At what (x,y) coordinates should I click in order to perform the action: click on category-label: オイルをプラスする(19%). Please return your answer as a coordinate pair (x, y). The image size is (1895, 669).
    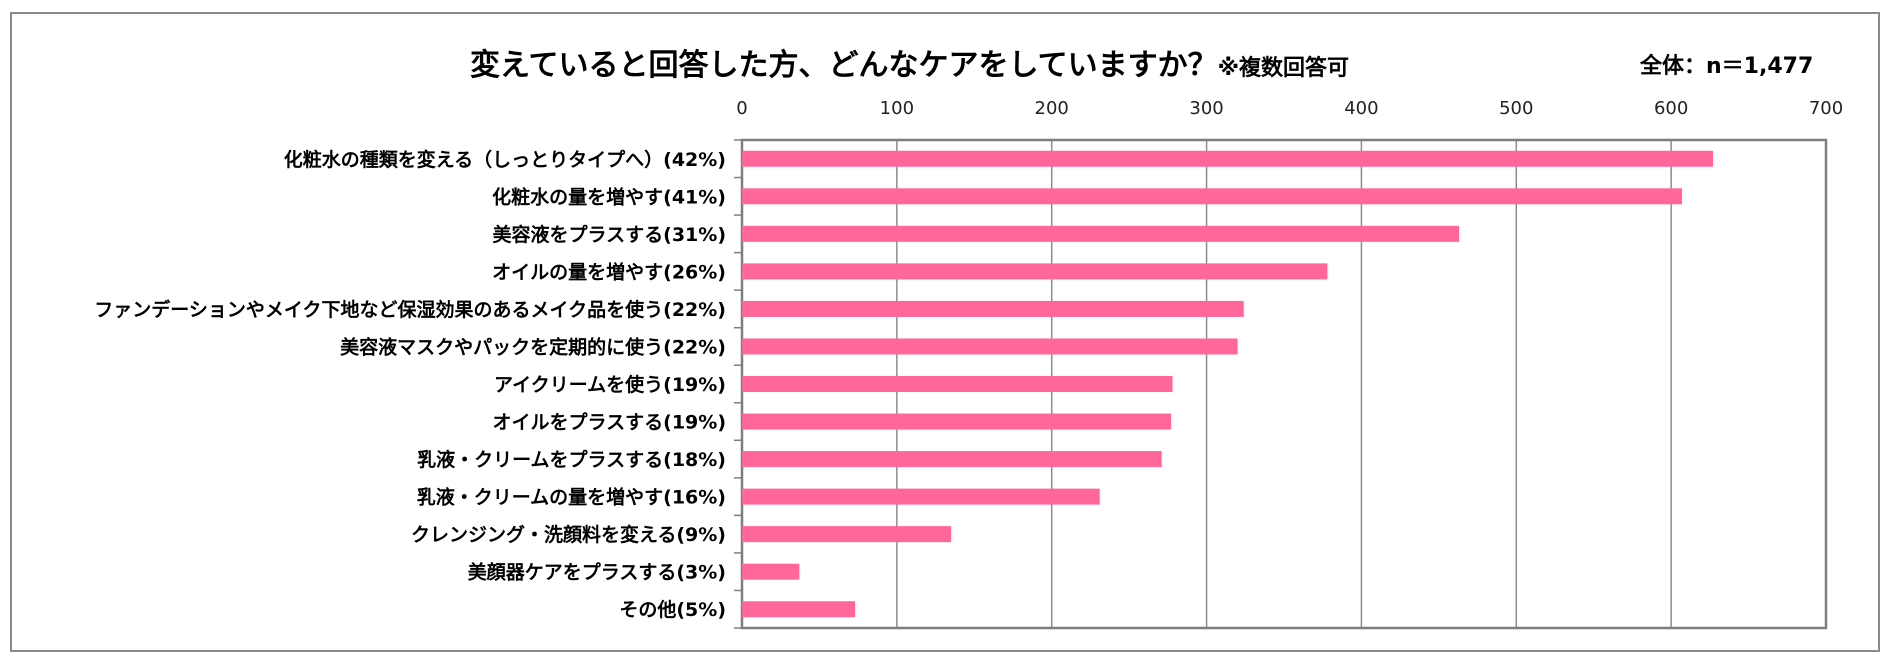
    Looking at the image, I should click on (609, 422).